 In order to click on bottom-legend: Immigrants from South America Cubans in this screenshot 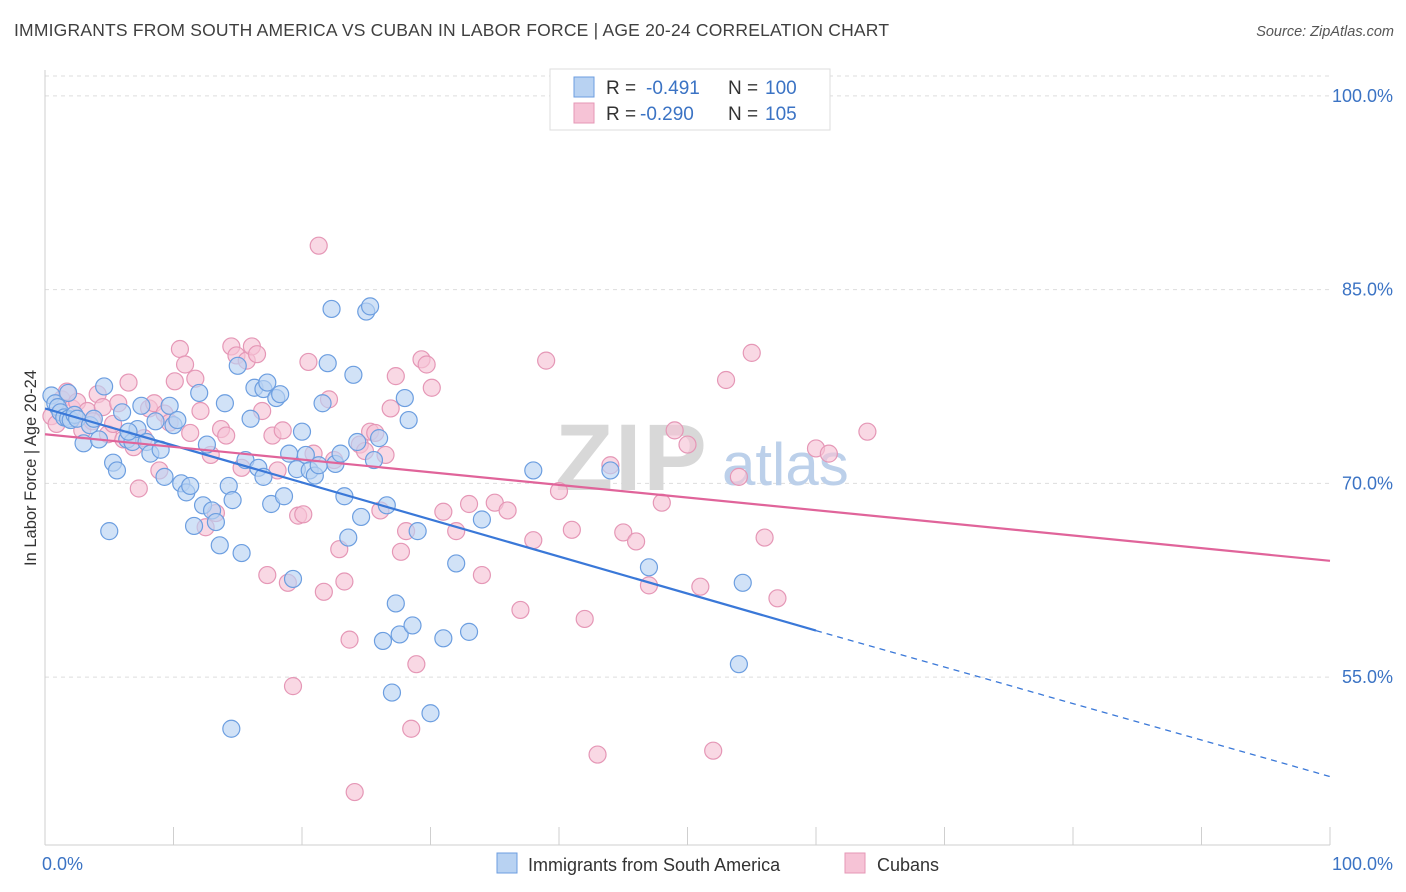, I will do `click(717, 863)`.